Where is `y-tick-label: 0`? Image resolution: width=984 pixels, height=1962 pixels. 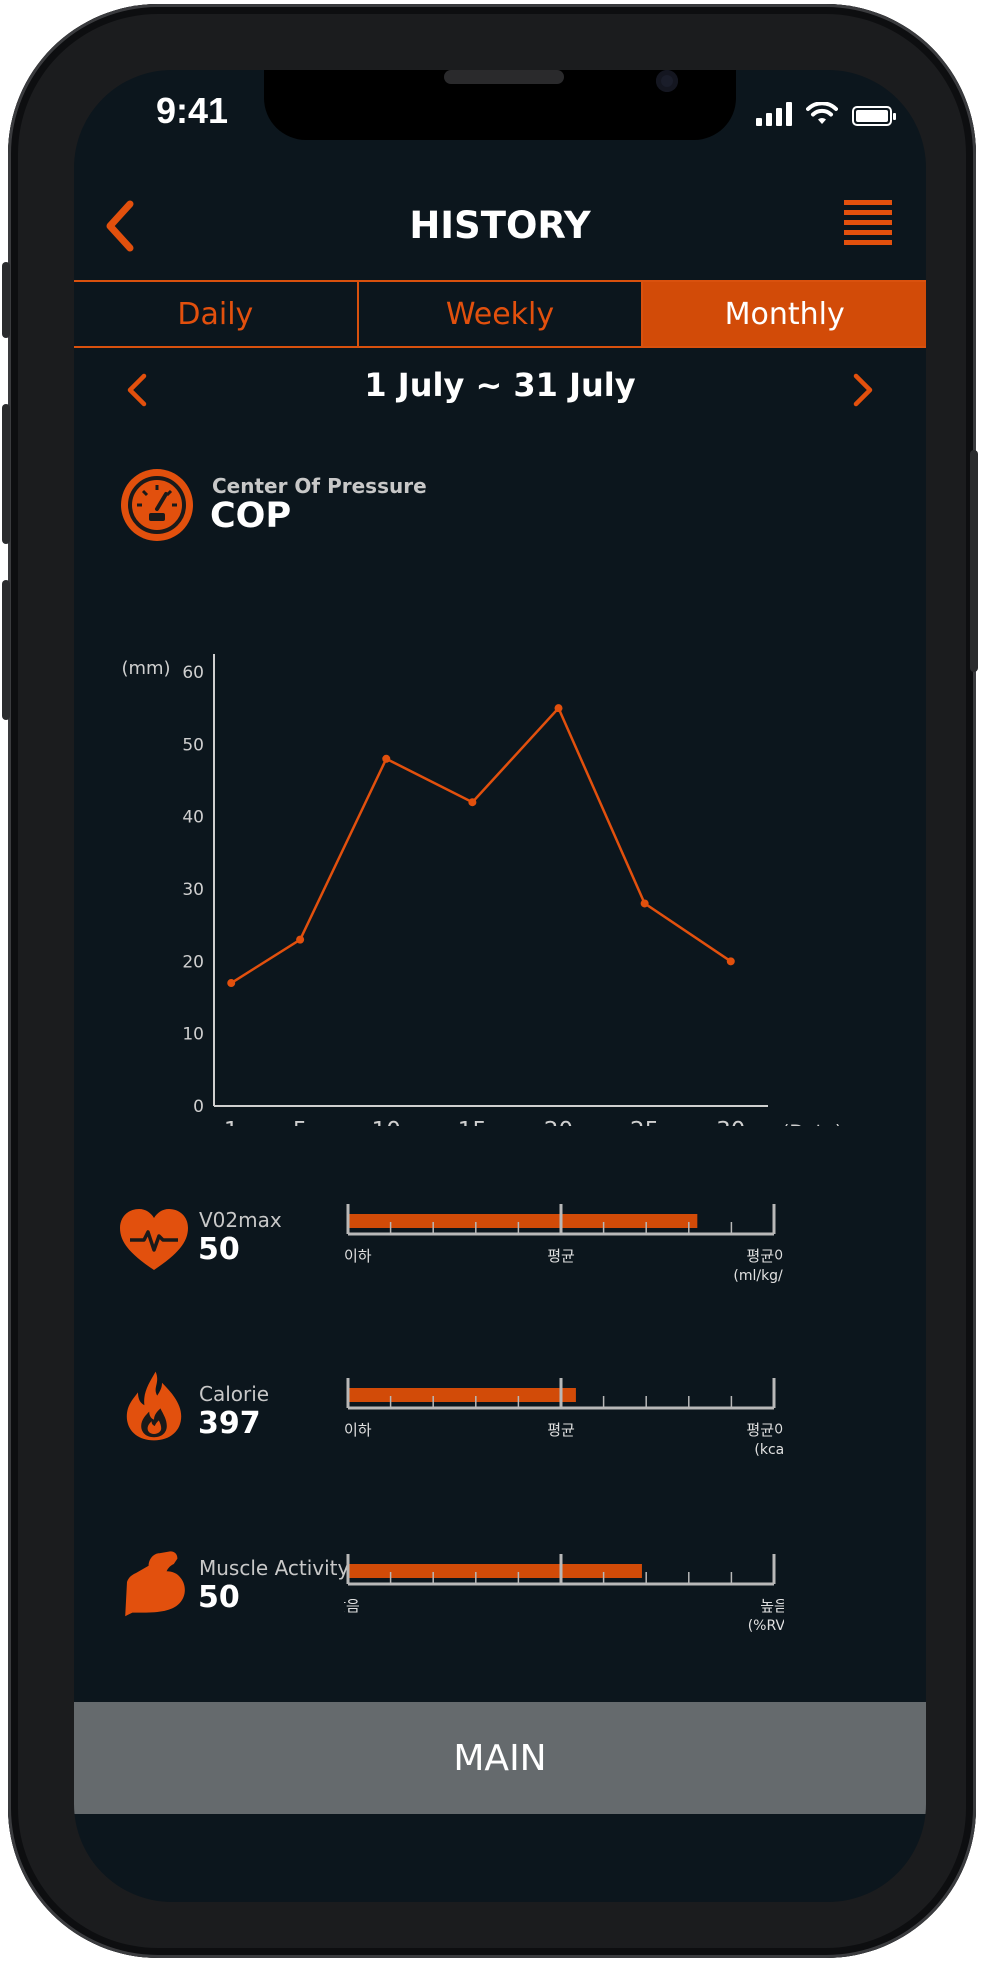 y-tick-label: 0 is located at coordinates (198, 1107).